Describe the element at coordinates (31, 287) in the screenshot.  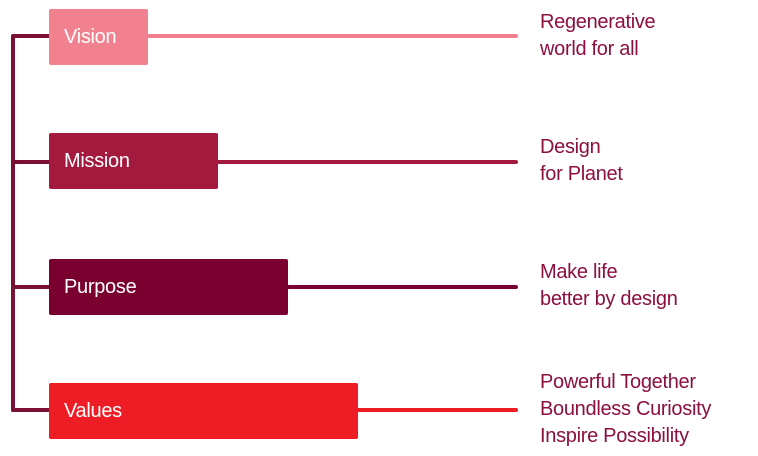
I see `branch-tick-purpose` at that location.